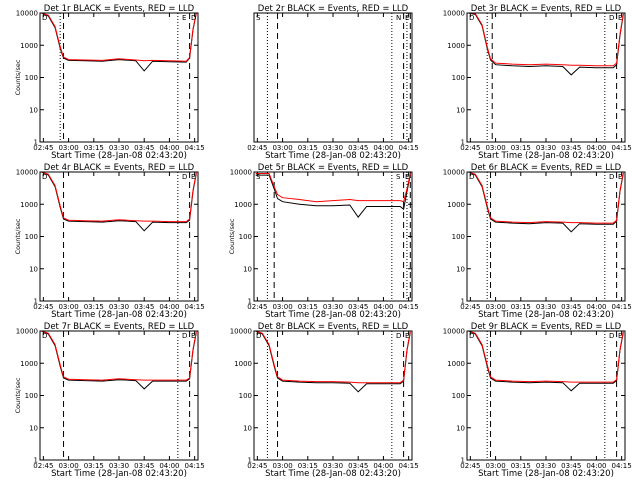 The image size is (640, 480). Describe the element at coordinates (546, 9) in the screenshot. I see `chart-title: Det 3r BLACK = Events, RED = LLD` at that location.